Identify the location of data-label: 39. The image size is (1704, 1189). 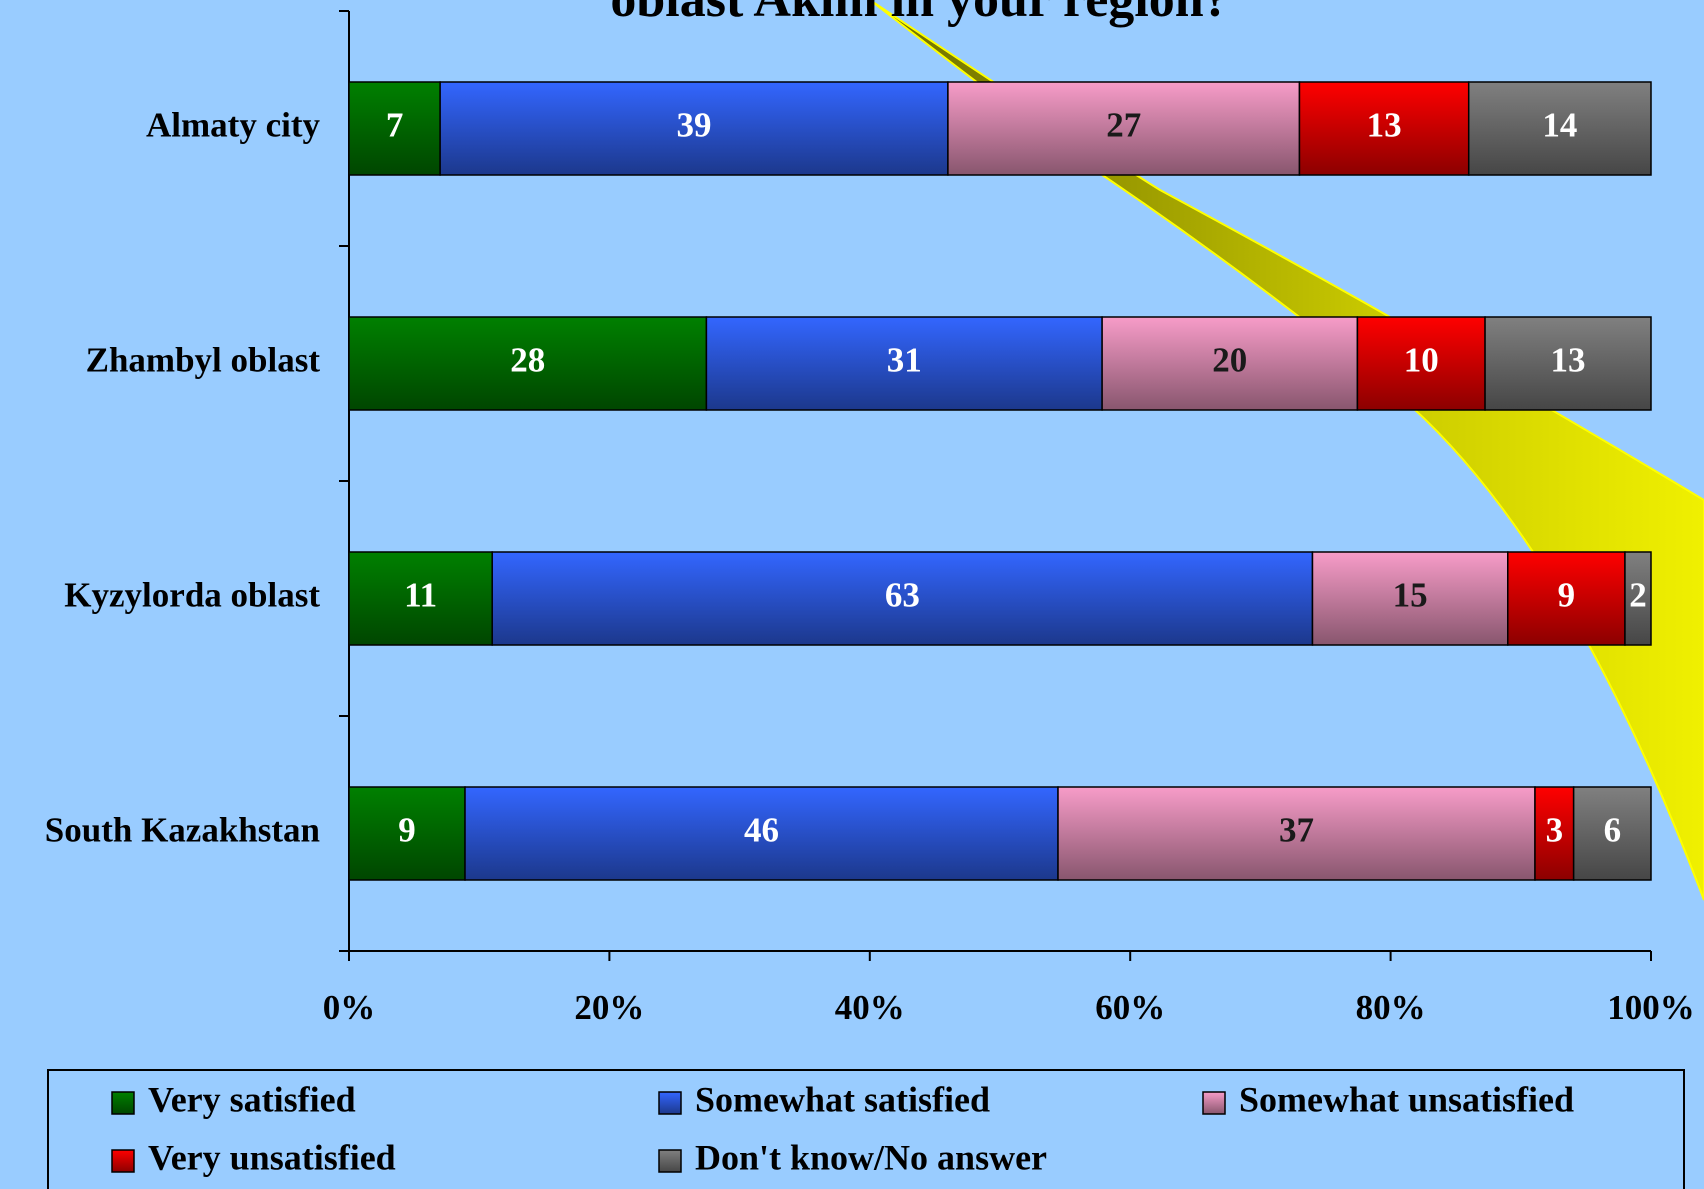
(694, 125).